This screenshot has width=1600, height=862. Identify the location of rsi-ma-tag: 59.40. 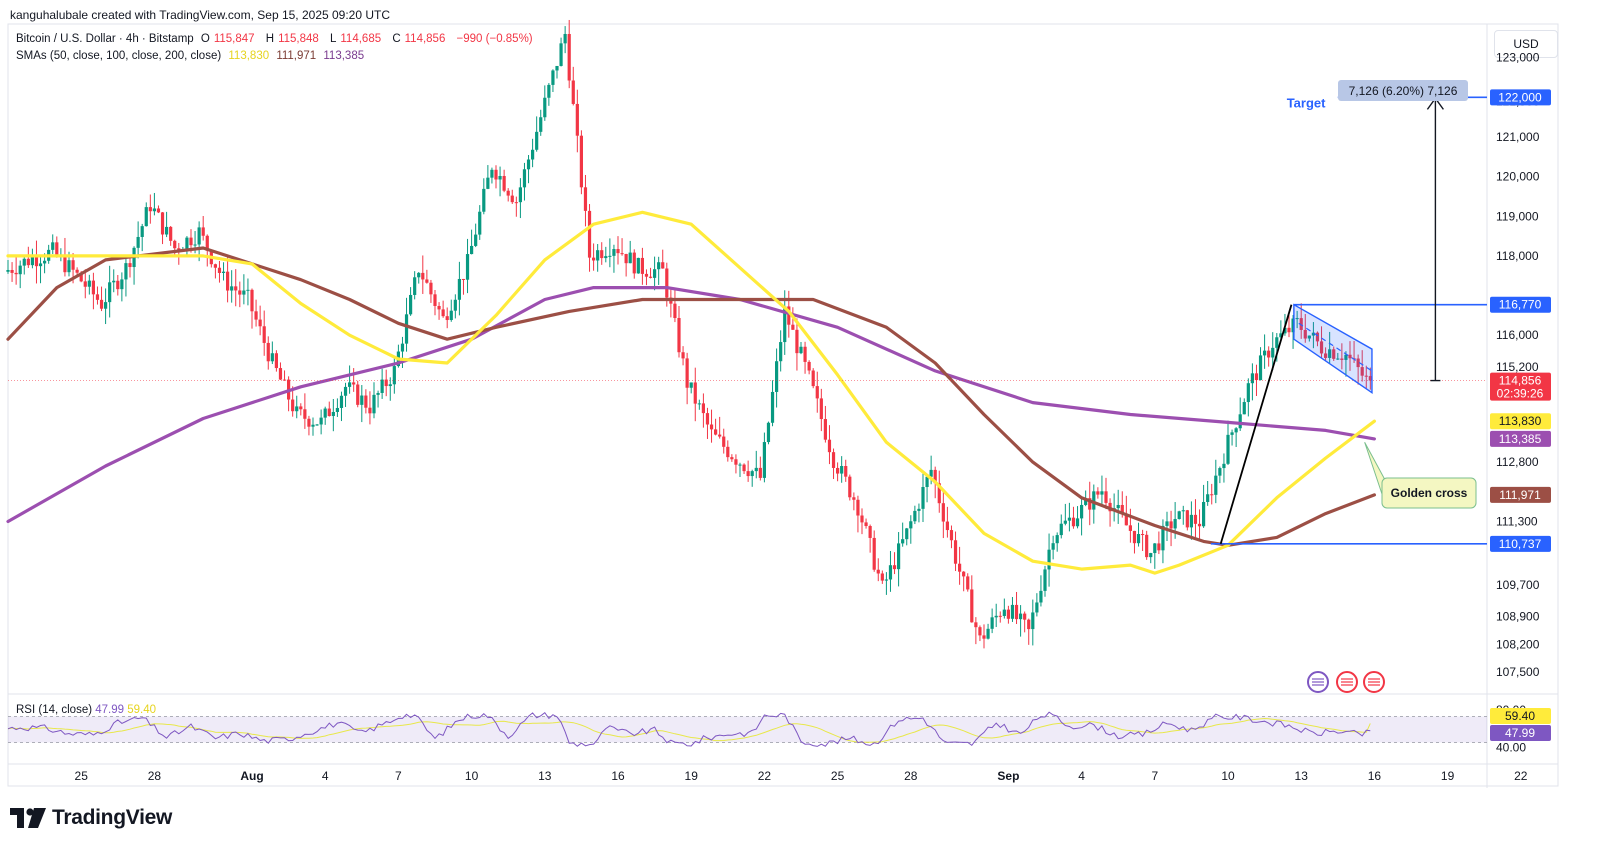
(1520, 716).